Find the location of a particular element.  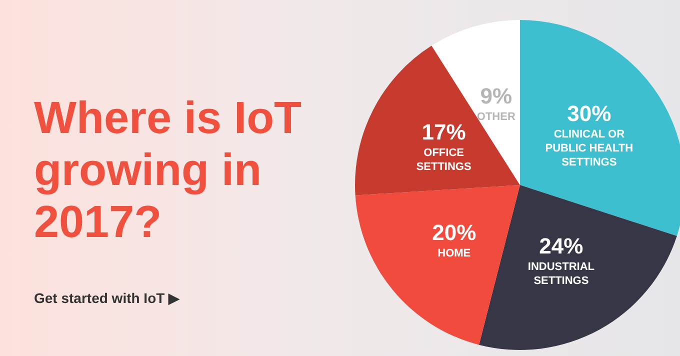

data-label: 30% is located at coordinates (589, 113).